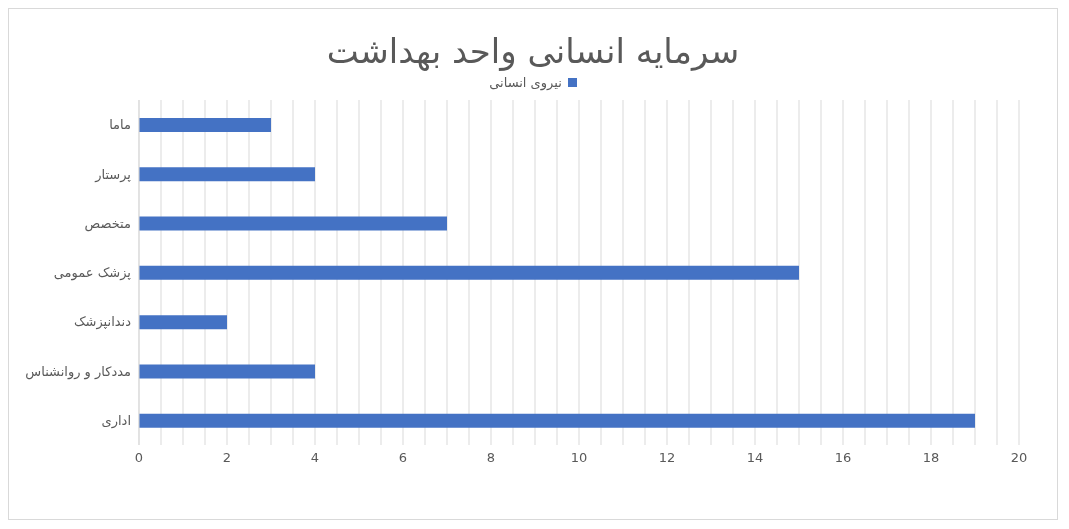 This screenshot has height=529, width=1069. Describe the element at coordinates (227, 458) in the screenshot. I see `x-tick-label: 2` at that location.